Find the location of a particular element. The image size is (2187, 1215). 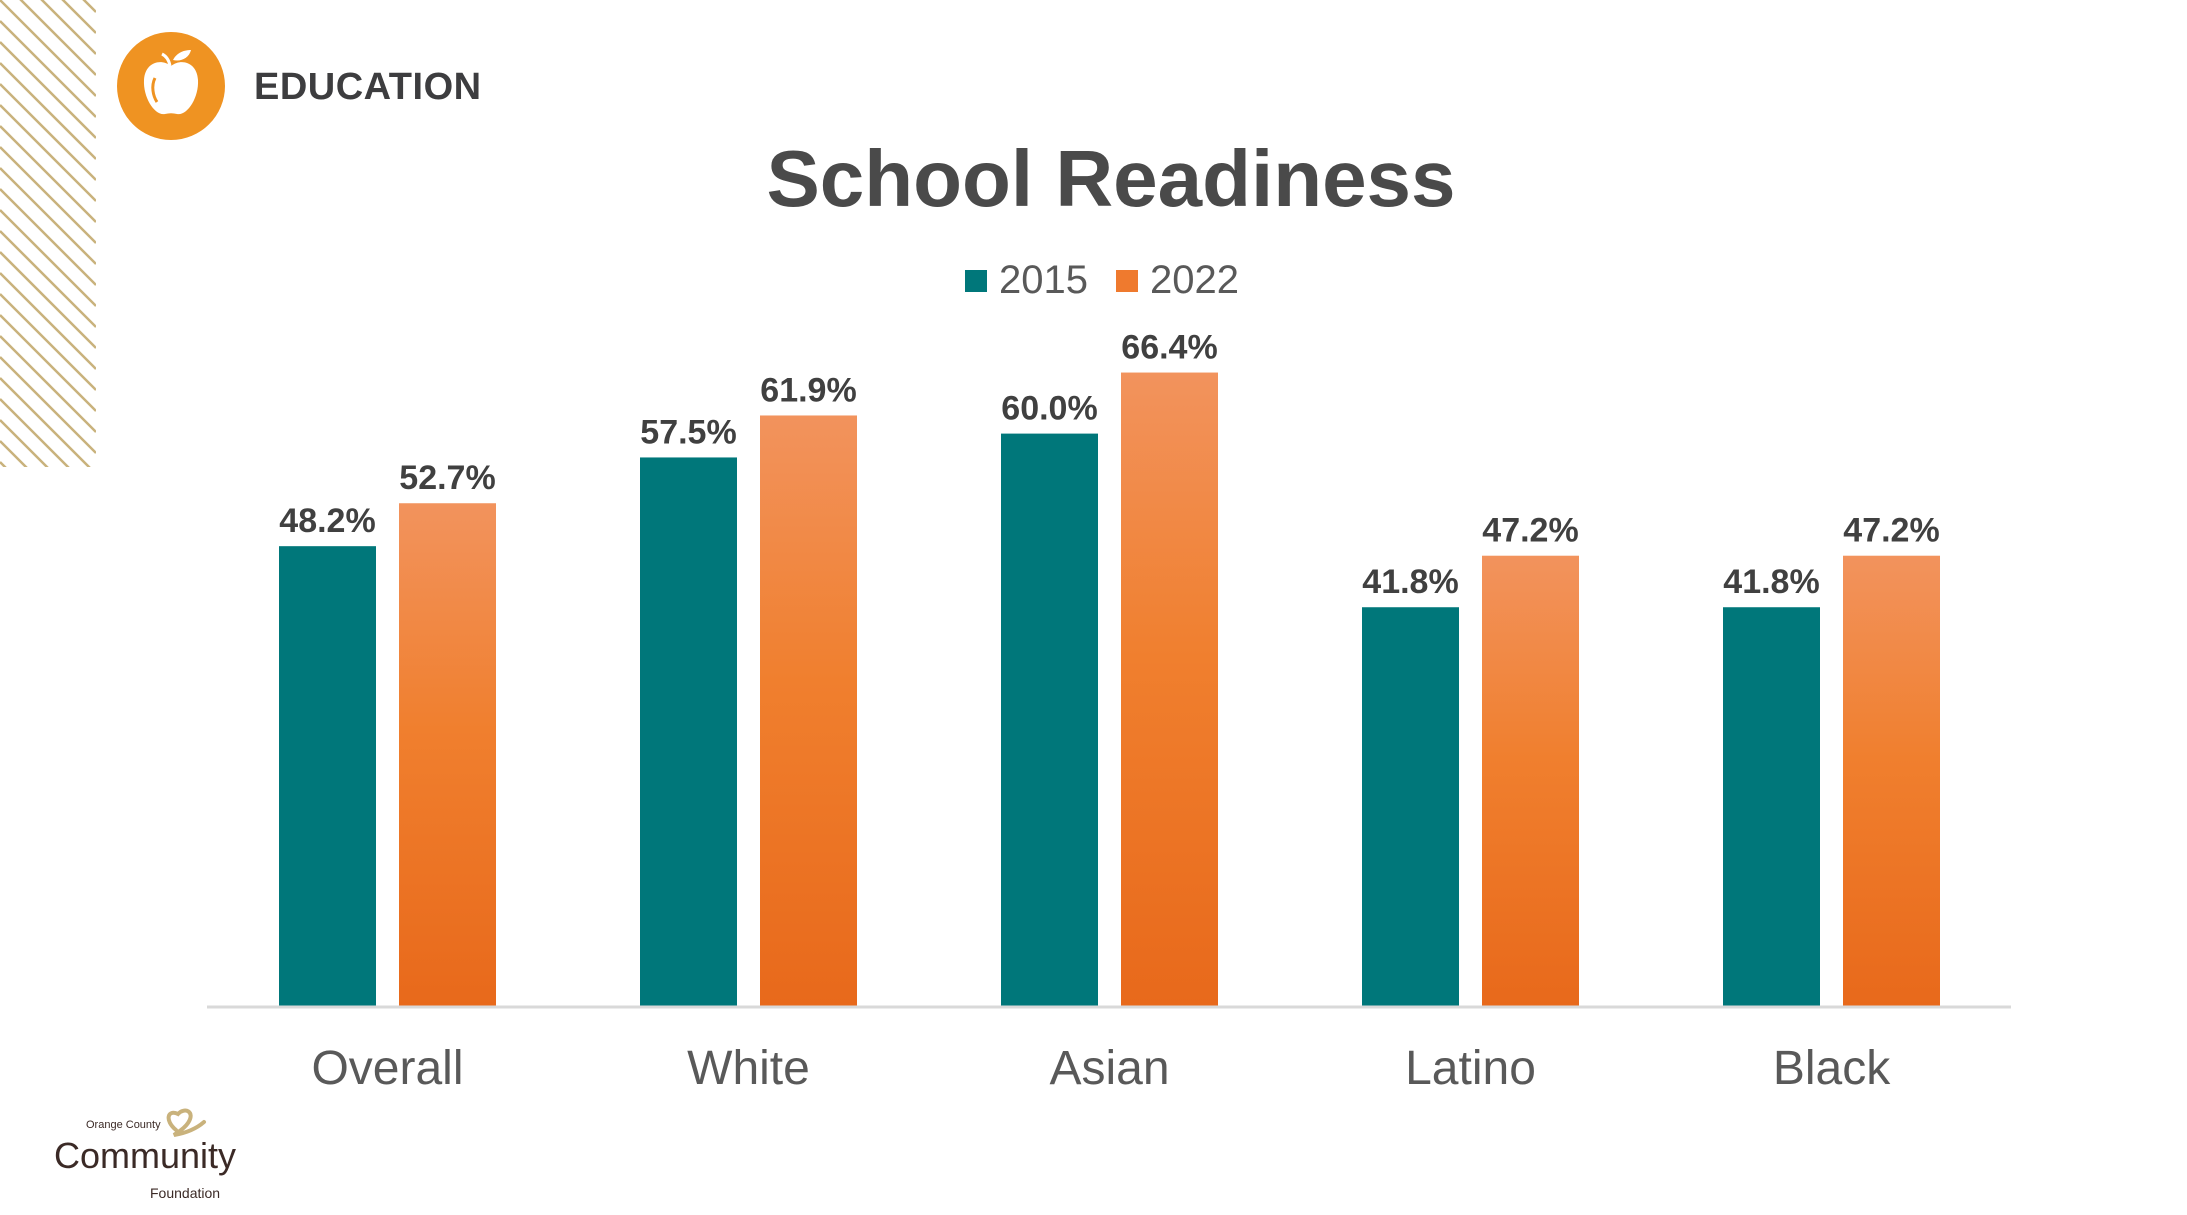

logo-line-3: Foundation is located at coordinates (185, 1193).